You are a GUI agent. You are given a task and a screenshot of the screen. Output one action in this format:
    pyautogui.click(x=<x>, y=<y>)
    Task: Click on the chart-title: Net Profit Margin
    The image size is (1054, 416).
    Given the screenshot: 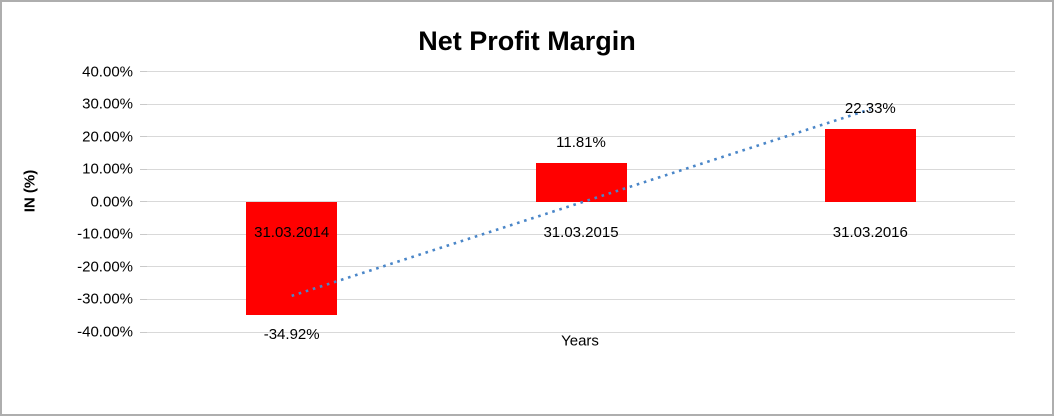 What is the action you would take?
    pyautogui.click(x=527, y=41)
    